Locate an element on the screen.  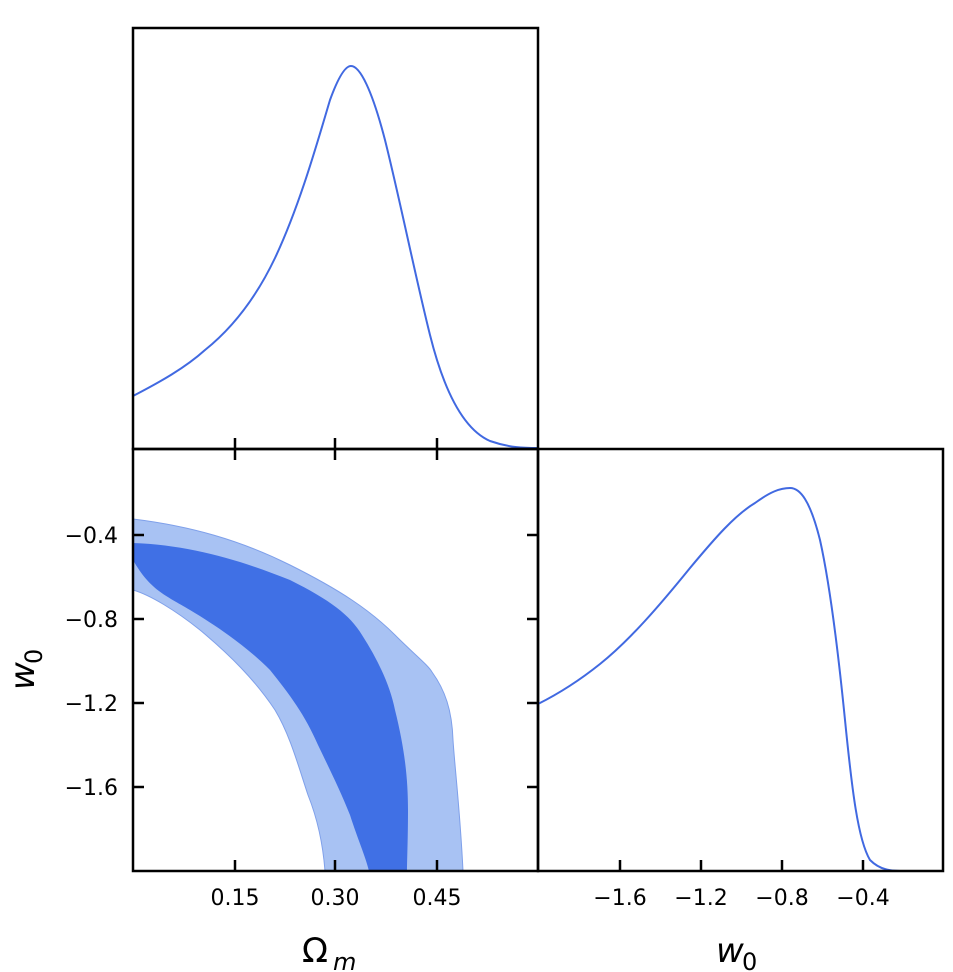
omega-m-tick-labels: 0.15 0.30 0.45 is located at coordinates (336, 898).